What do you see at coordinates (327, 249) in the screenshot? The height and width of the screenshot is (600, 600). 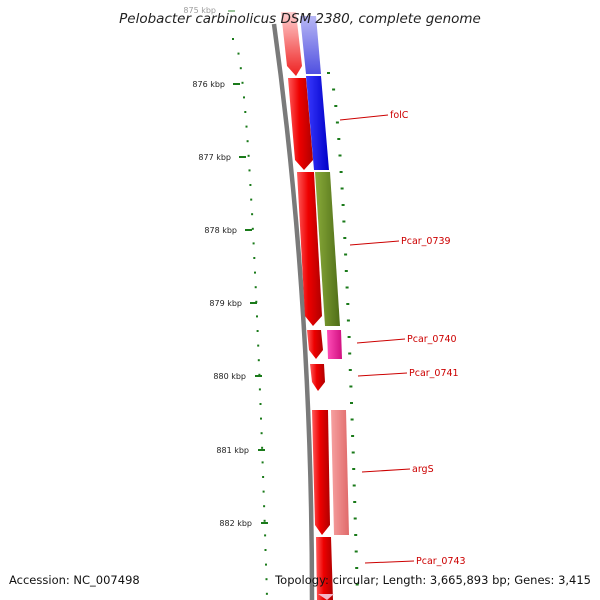 I see `domain-green` at bounding box center [327, 249].